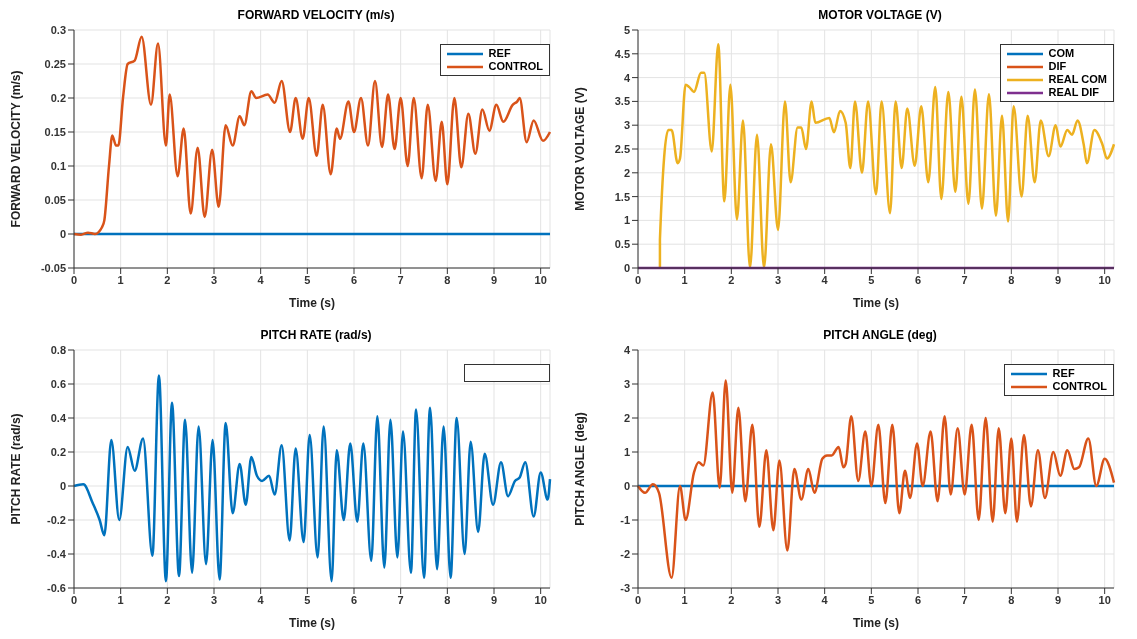 The height and width of the screenshot is (639, 1137). Describe the element at coordinates (1057, 66) in the screenshot. I see `legend-label: DIF` at that location.